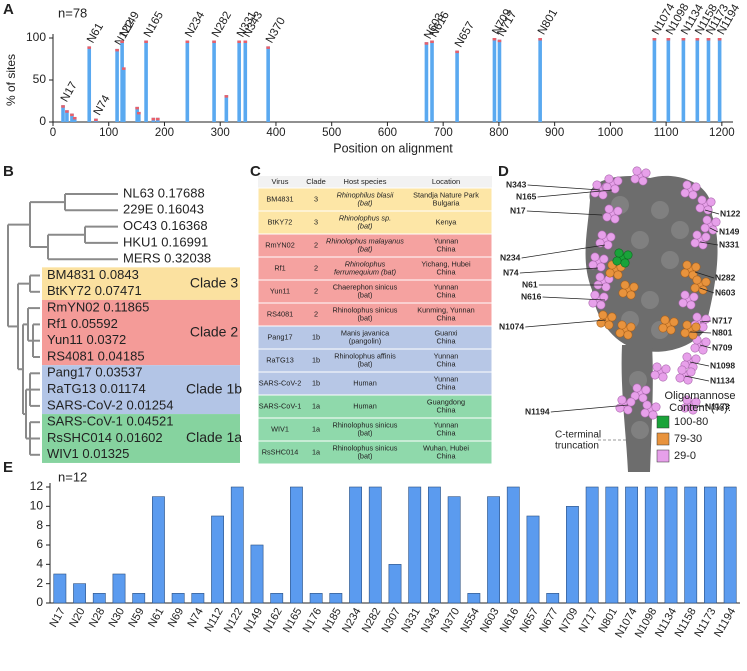  I want to click on leaf-label: RmYN02 0.11865, so click(98, 307).